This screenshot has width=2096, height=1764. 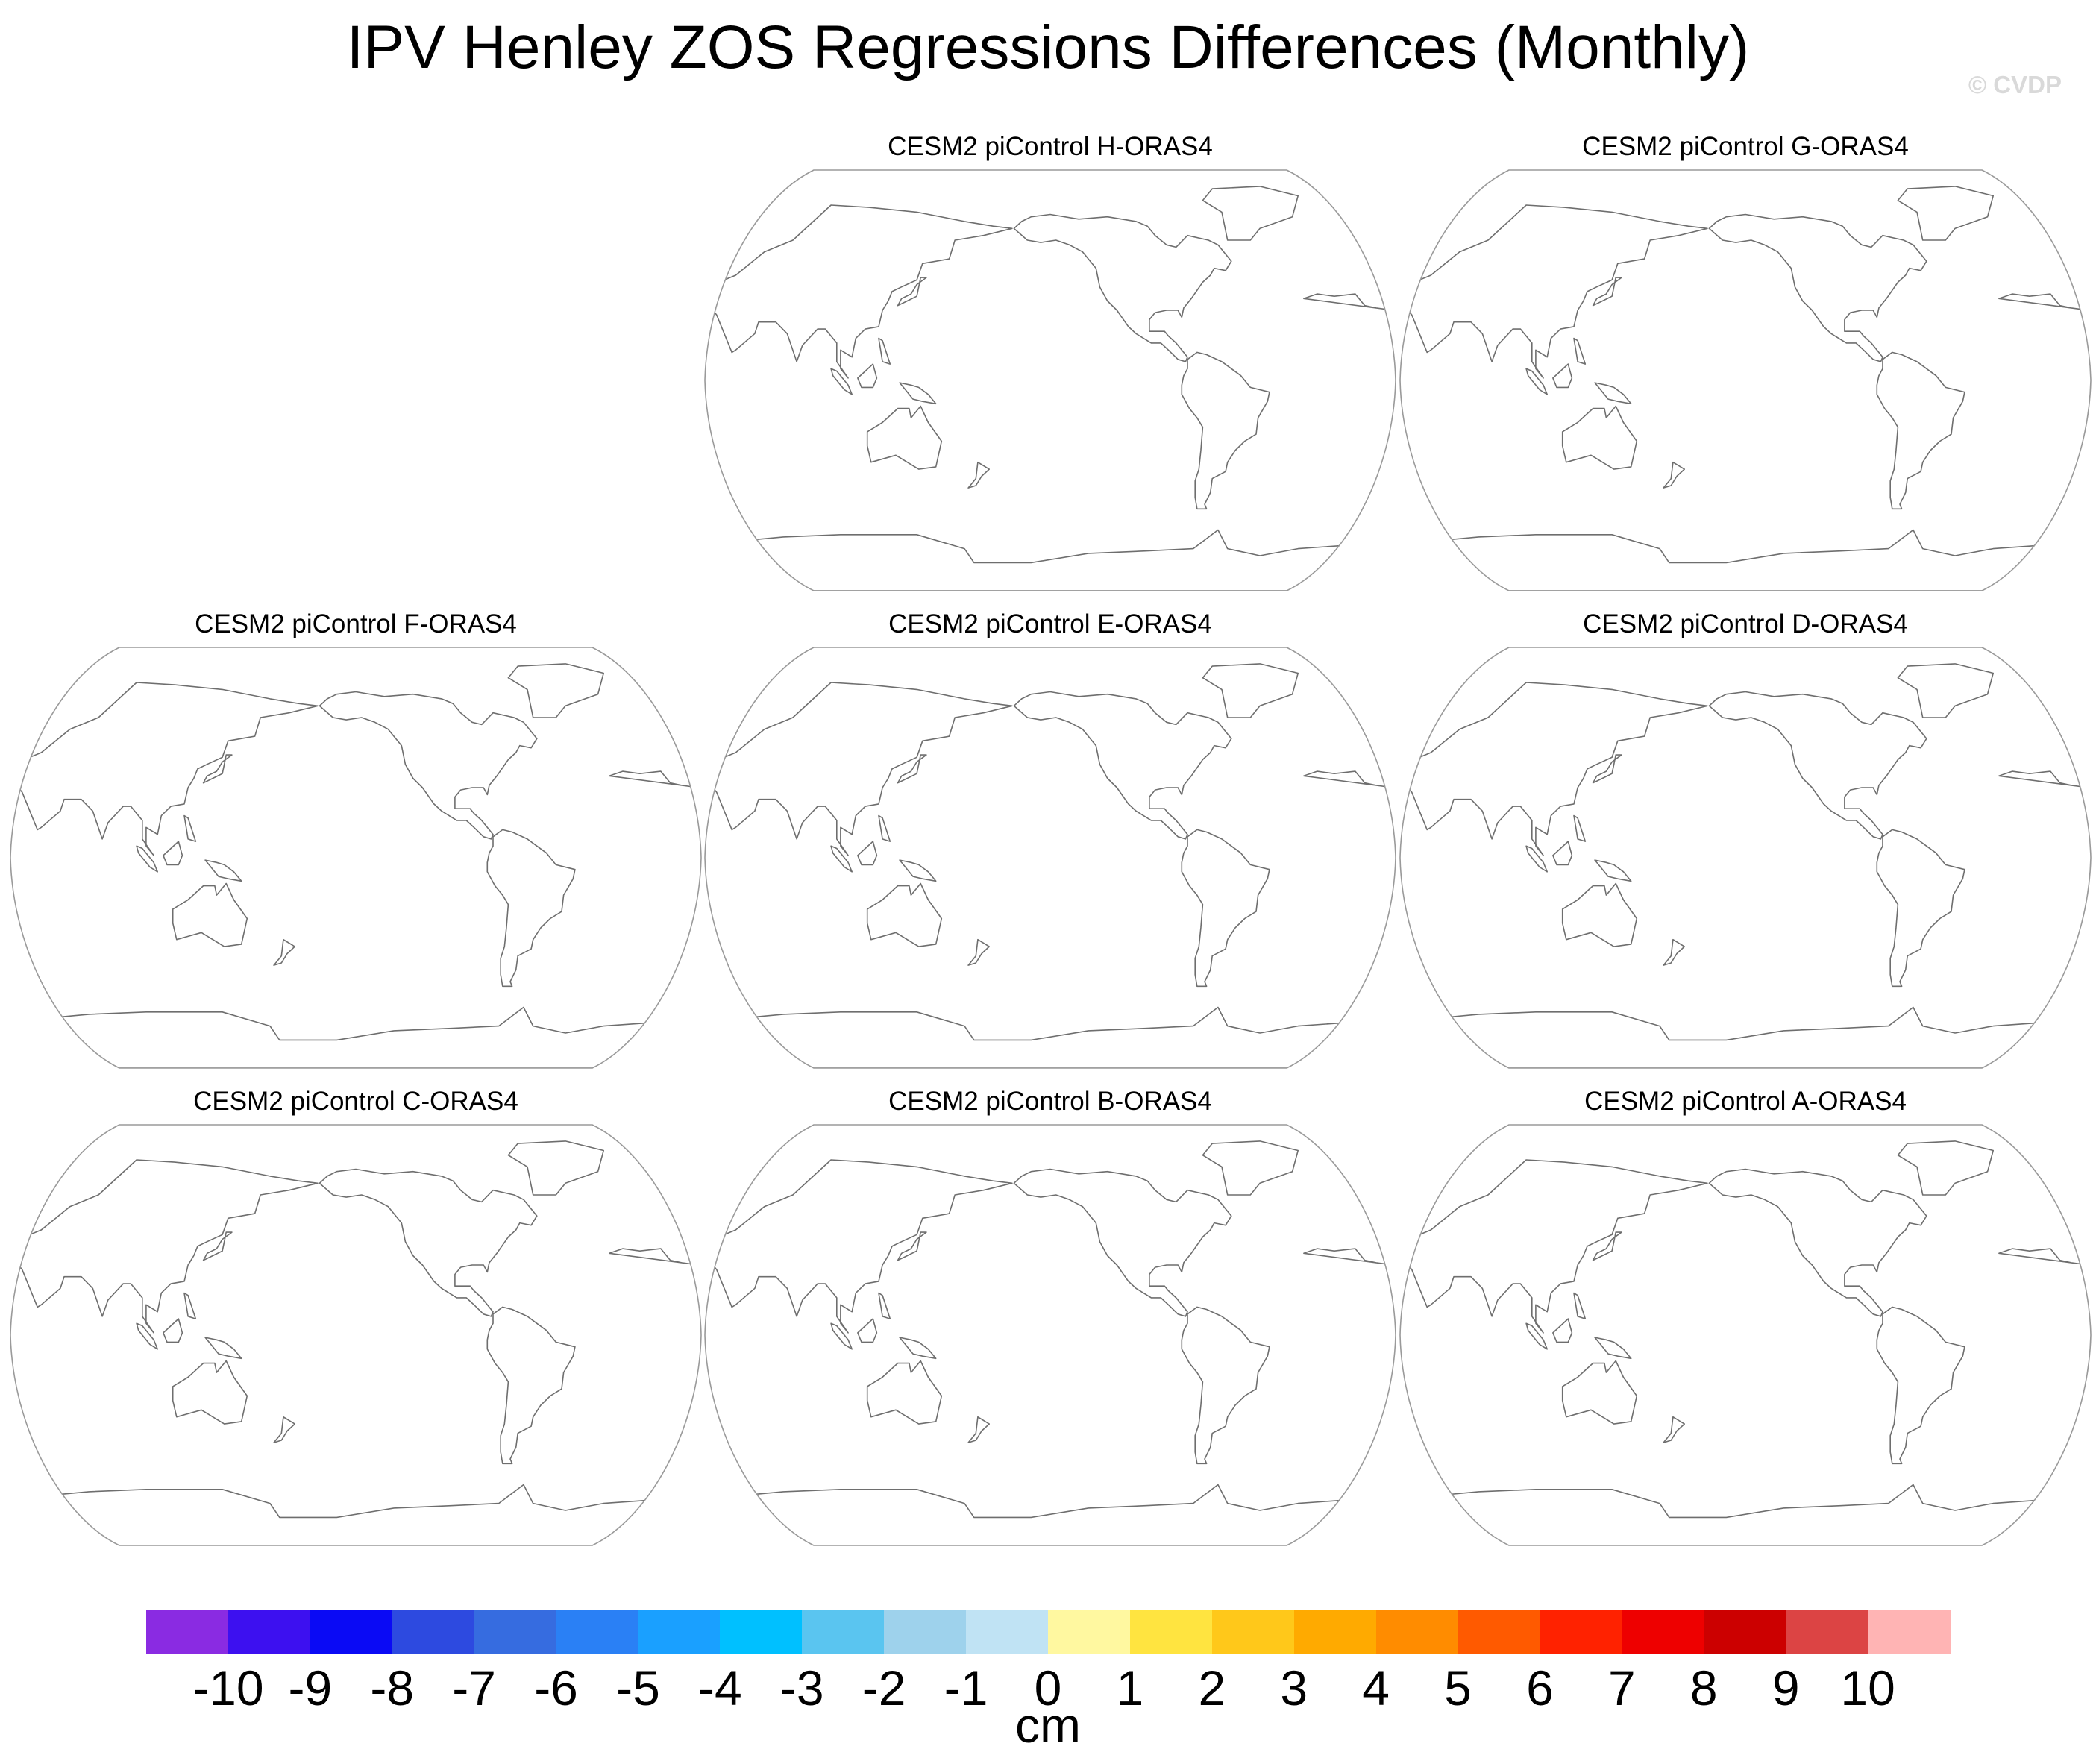 What do you see at coordinates (310, 1688) in the screenshot?
I see `colorbar-tick-label: -9` at bounding box center [310, 1688].